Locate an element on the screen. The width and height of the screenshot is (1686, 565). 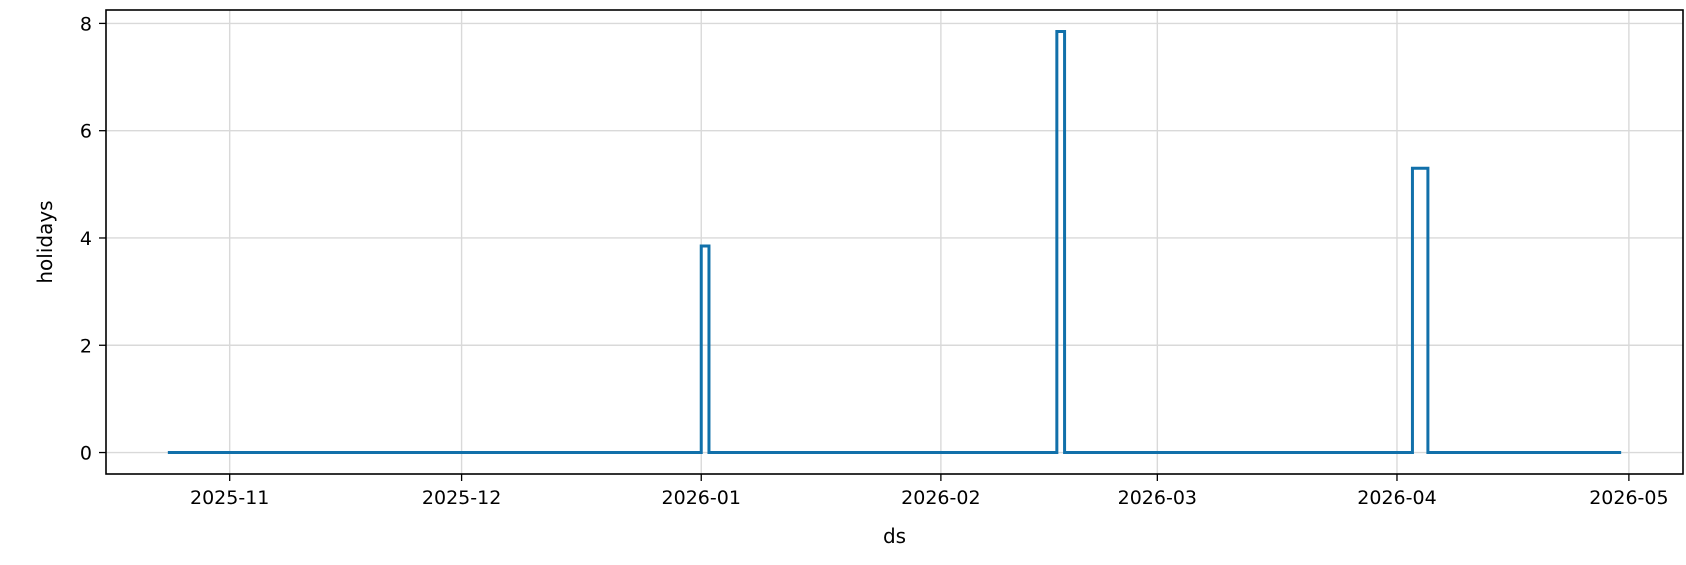
y-tick-label: 2 is located at coordinates (86, 346).